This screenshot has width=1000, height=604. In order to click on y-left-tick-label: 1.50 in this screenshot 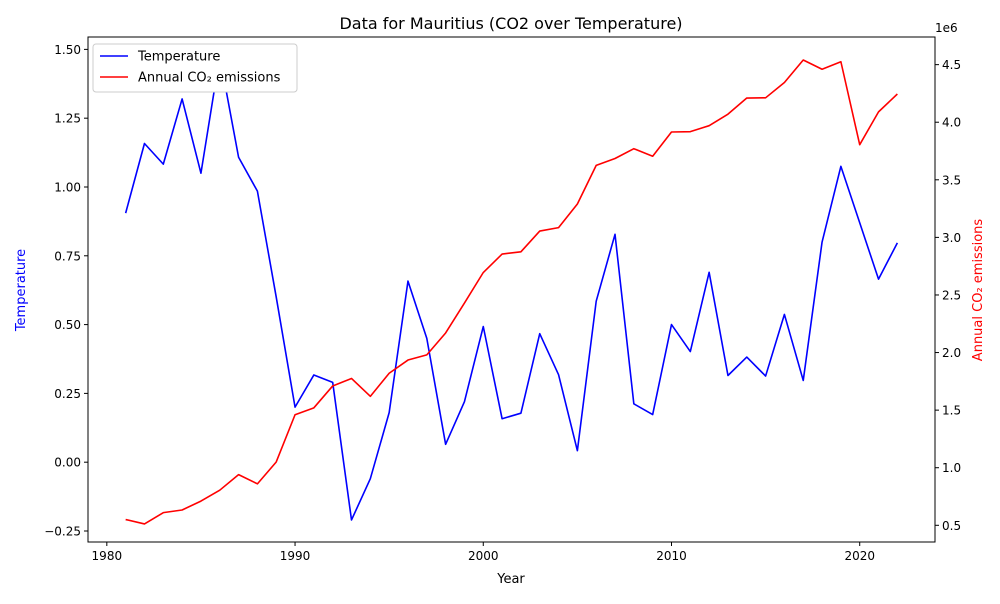, I will do `click(67, 50)`.